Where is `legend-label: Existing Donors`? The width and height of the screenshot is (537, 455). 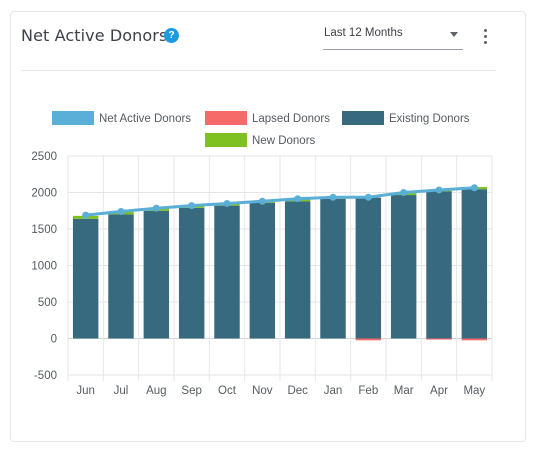
legend-label: Existing Donors is located at coordinates (429, 119).